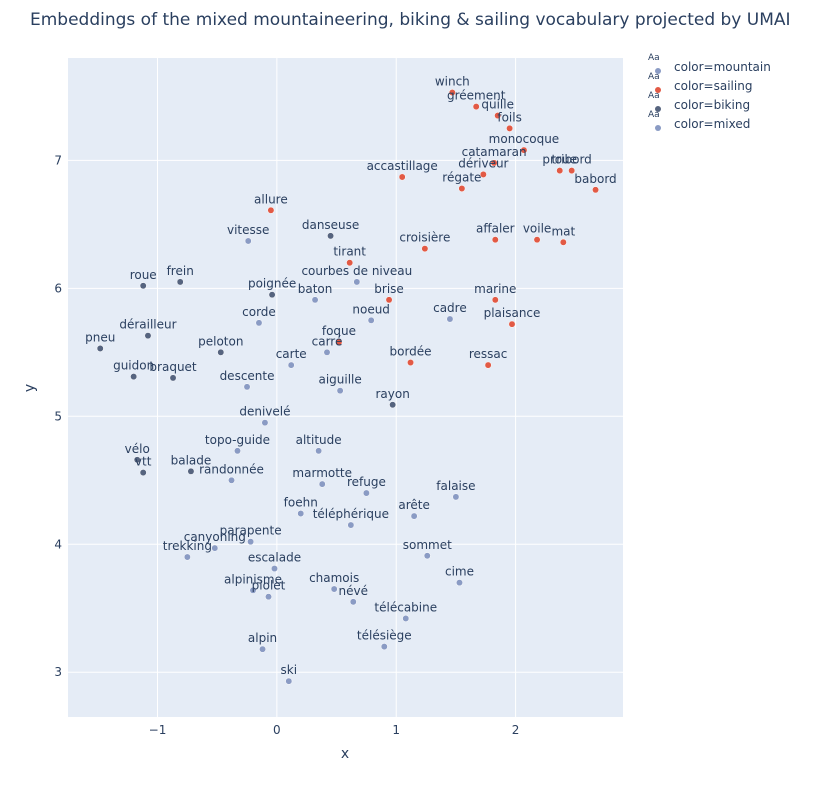 The image size is (815, 785). I want to click on legend-aa-text: Aa, so click(654, 96).